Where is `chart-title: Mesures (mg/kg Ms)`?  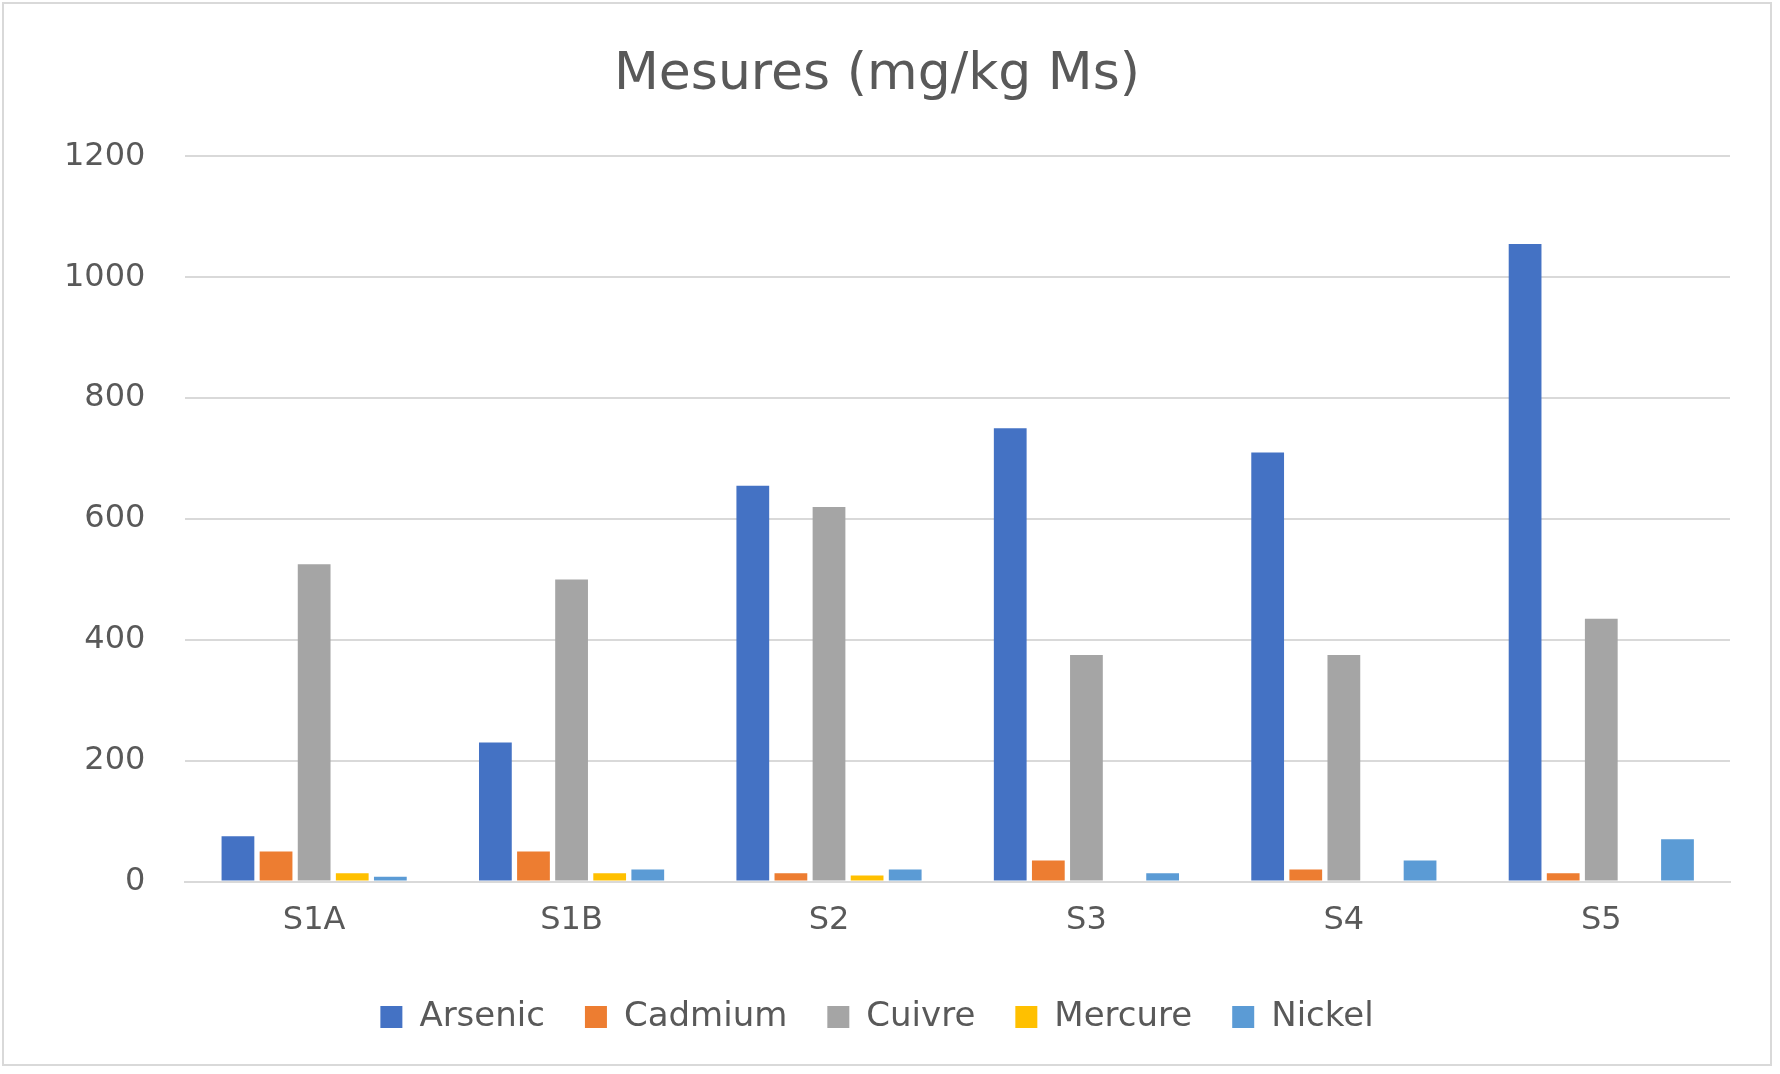 chart-title: Mesures (mg/kg Ms) is located at coordinates (877, 70).